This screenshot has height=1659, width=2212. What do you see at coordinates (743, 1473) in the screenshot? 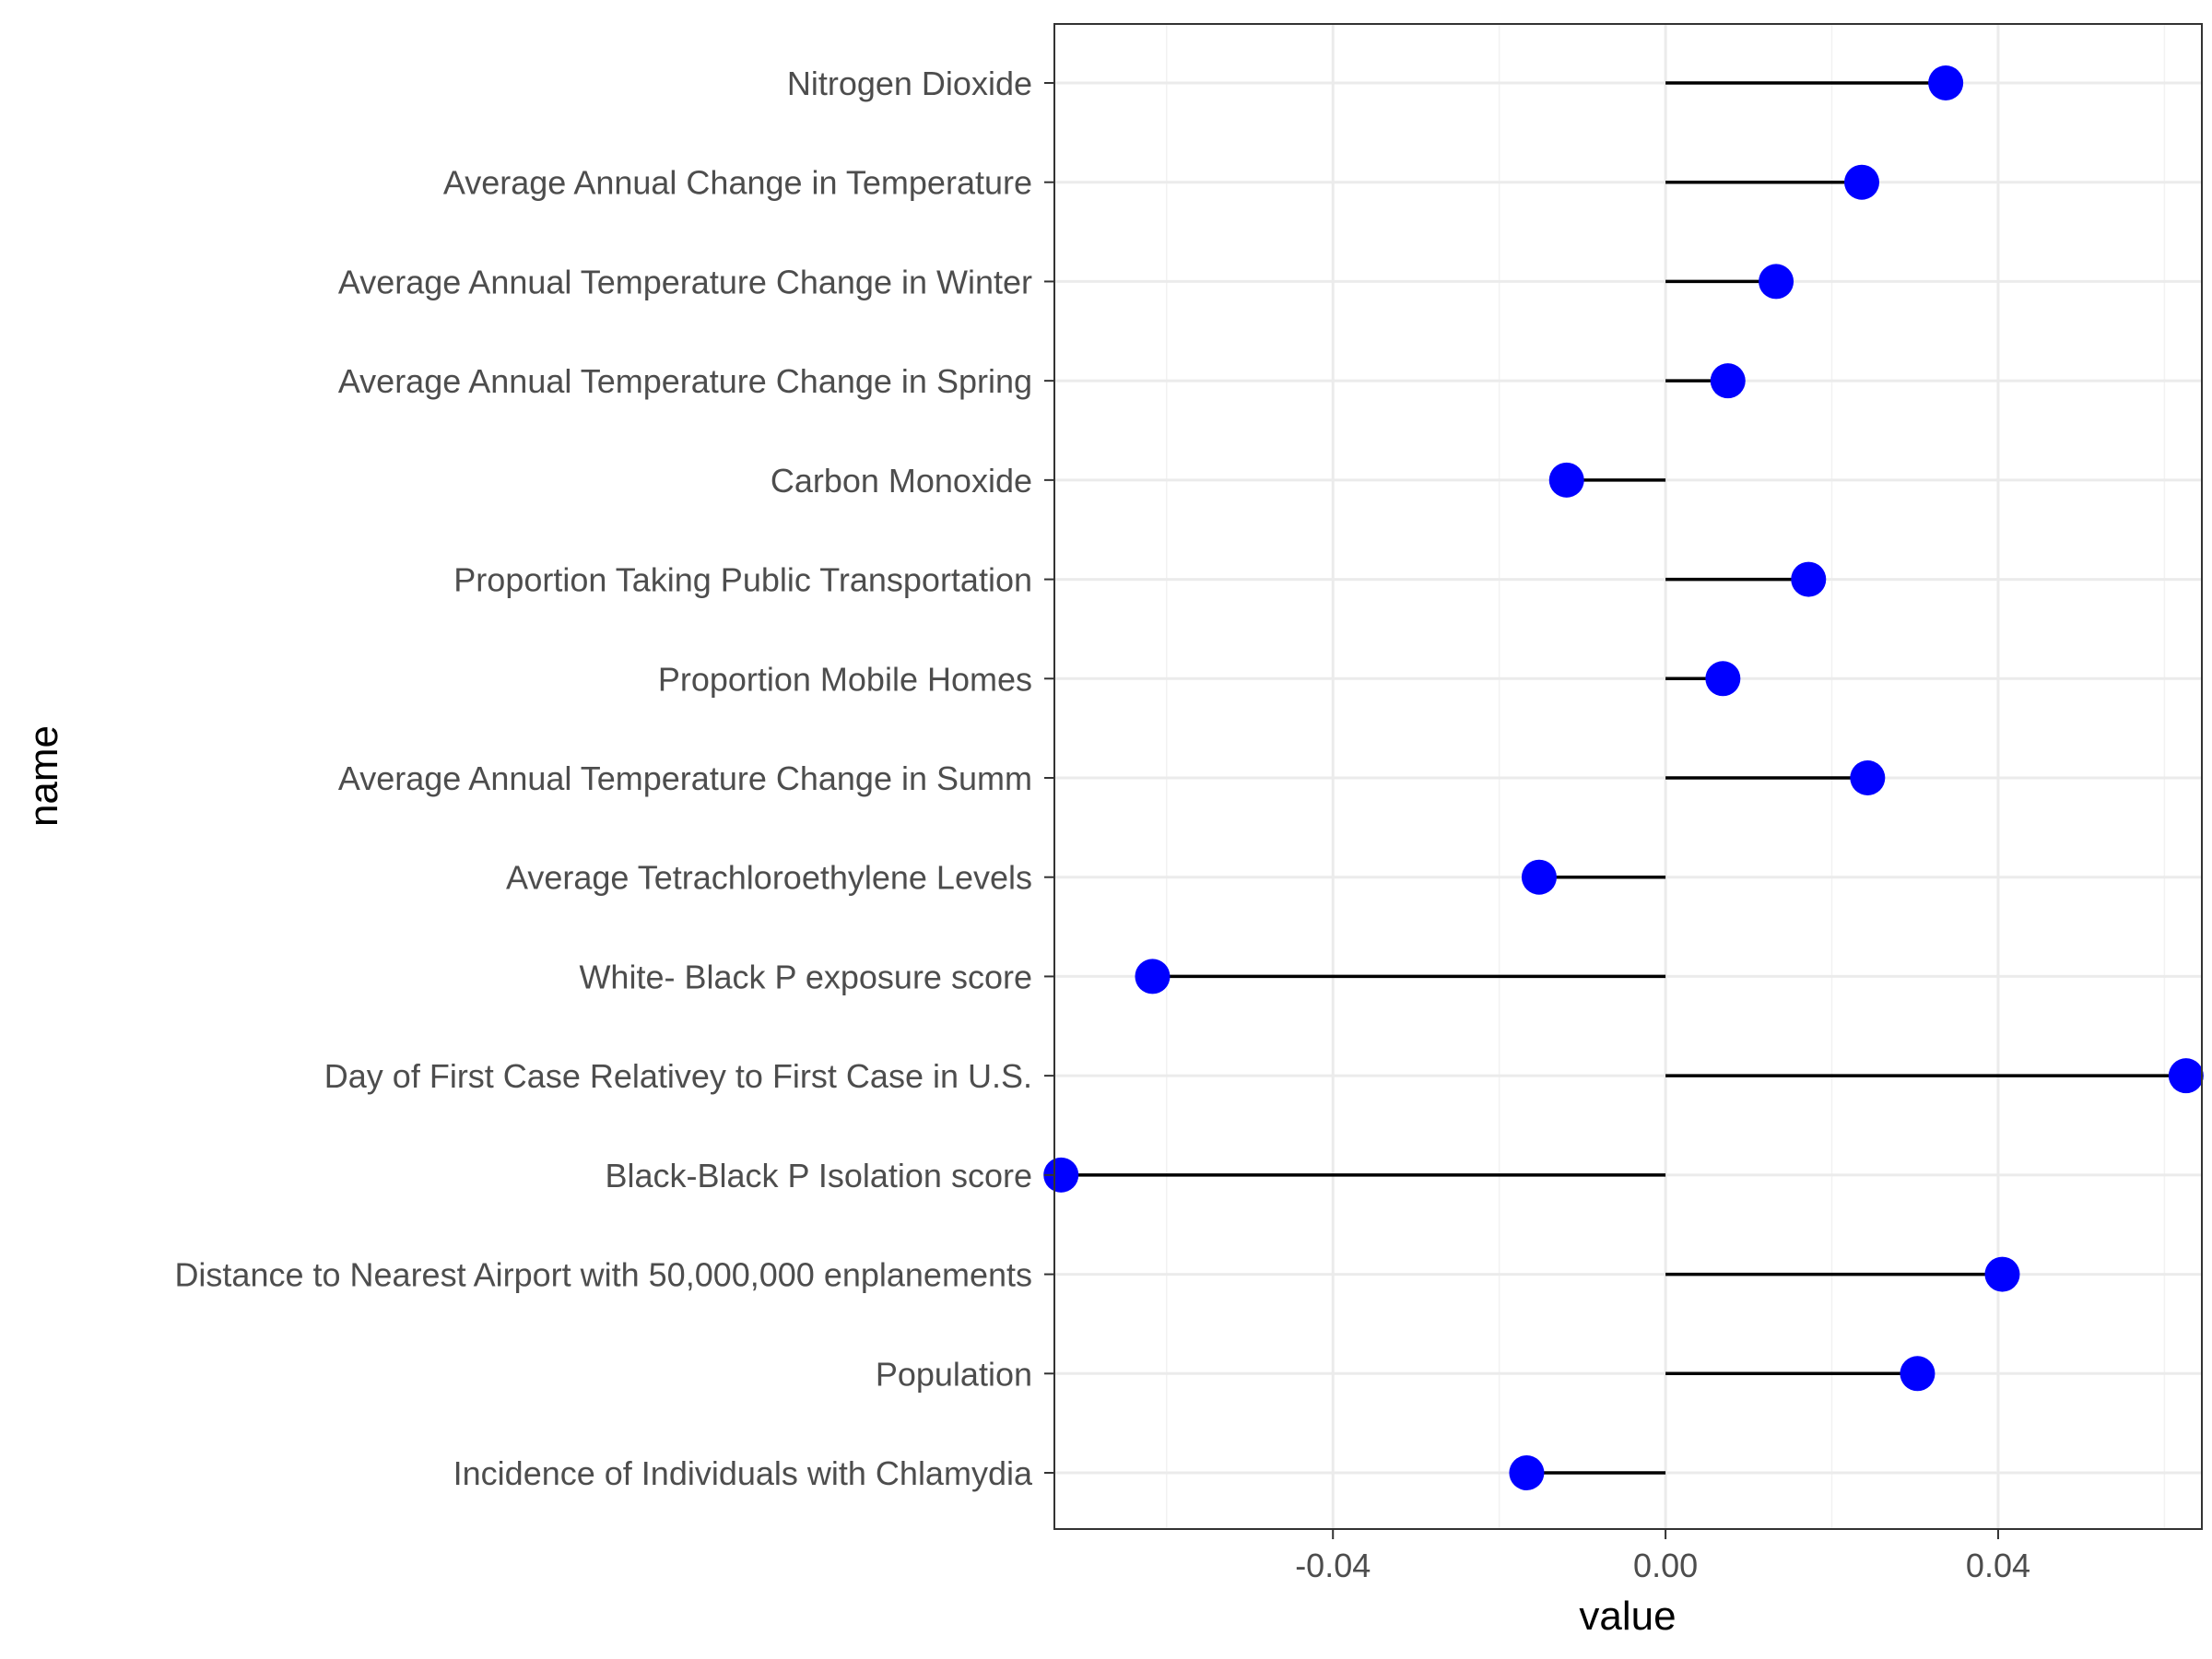
I see `y-tick-label: Incidence of Individuals with Chlamydia` at bounding box center [743, 1473].